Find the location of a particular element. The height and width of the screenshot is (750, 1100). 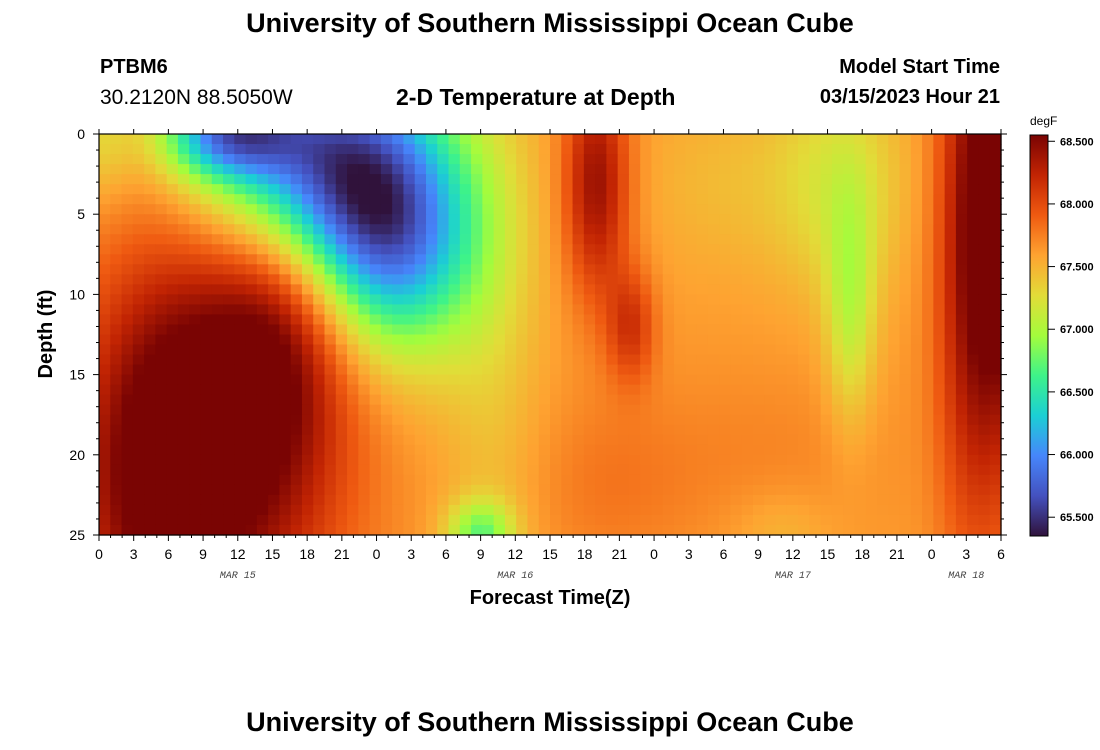

x-tick-label: 21 is located at coordinates (342, 554).